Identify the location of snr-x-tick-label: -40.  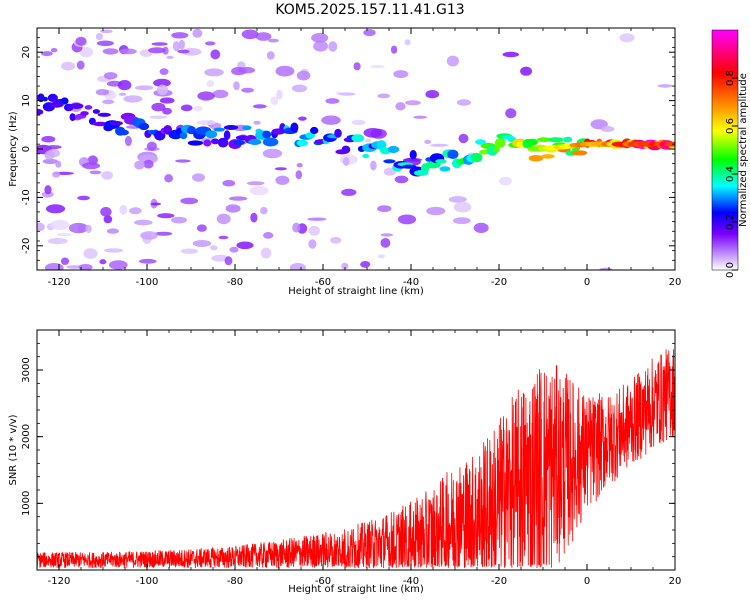
(411, 581).